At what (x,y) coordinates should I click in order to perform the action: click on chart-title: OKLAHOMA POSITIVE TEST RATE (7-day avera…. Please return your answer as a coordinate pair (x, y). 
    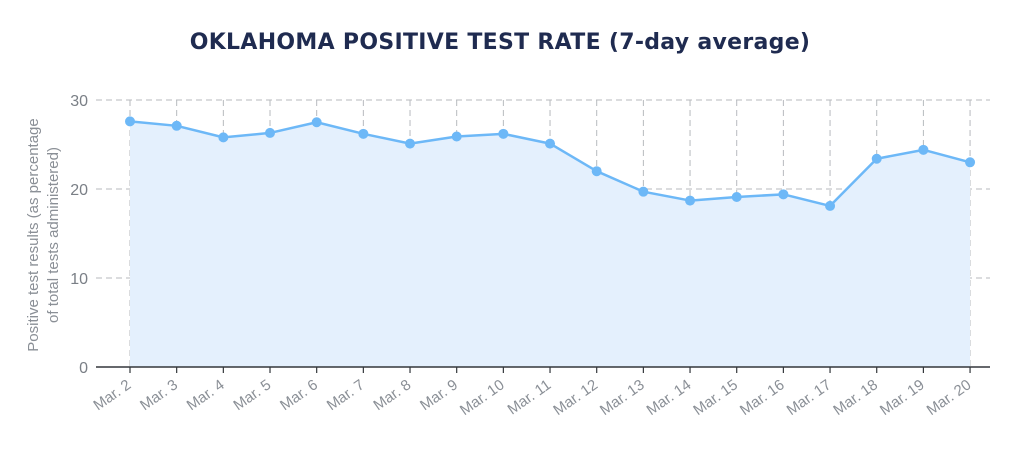
    Looking at the image, I should click on (500, 42).